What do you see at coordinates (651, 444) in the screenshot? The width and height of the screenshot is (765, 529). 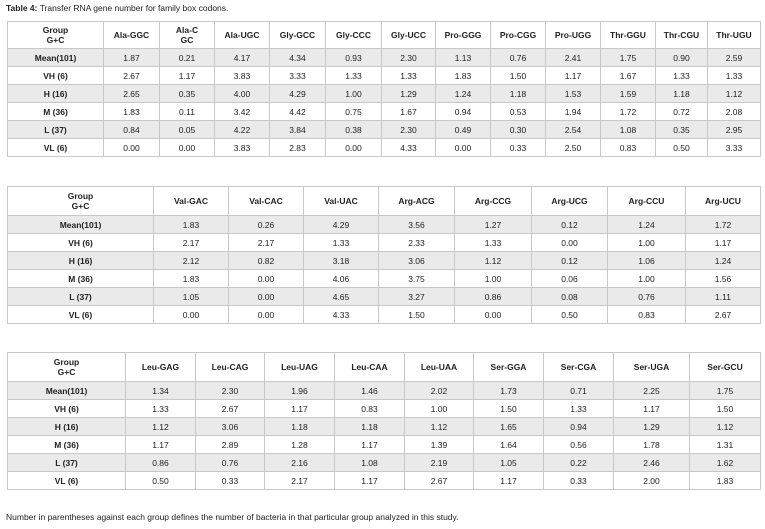 I see `table-cell: 1.78` at bounding box center [651, 444].